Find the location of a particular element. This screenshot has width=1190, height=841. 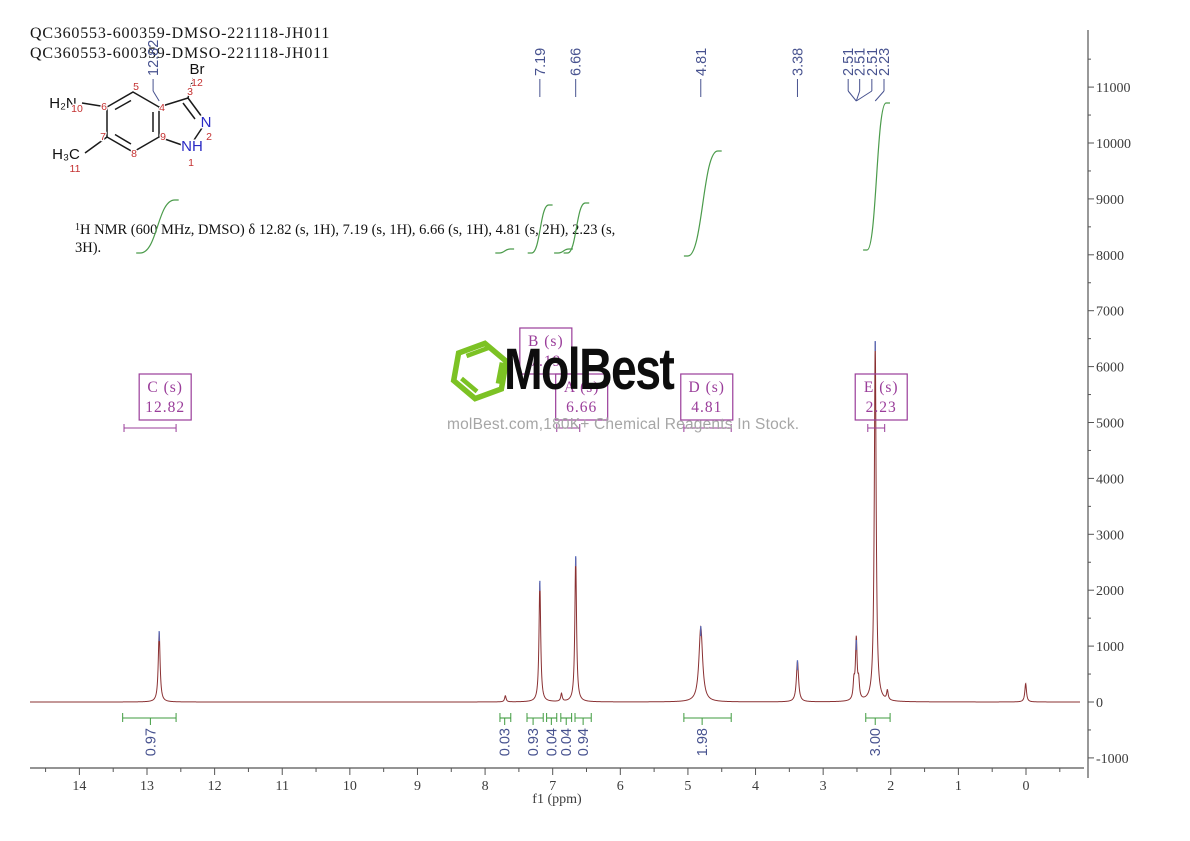

y-tick-label: 3000 is located at coordinates (1110, 535).